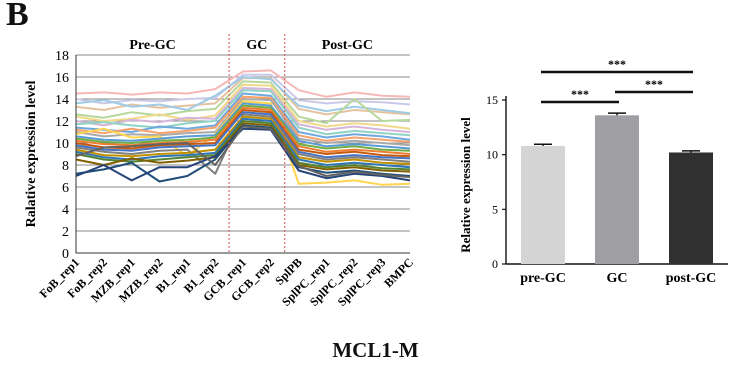 The image size is (751, 369). Describe the element at coordinates (62, 100) in the screenshot. I see `y-tick-label: 14` at that location.